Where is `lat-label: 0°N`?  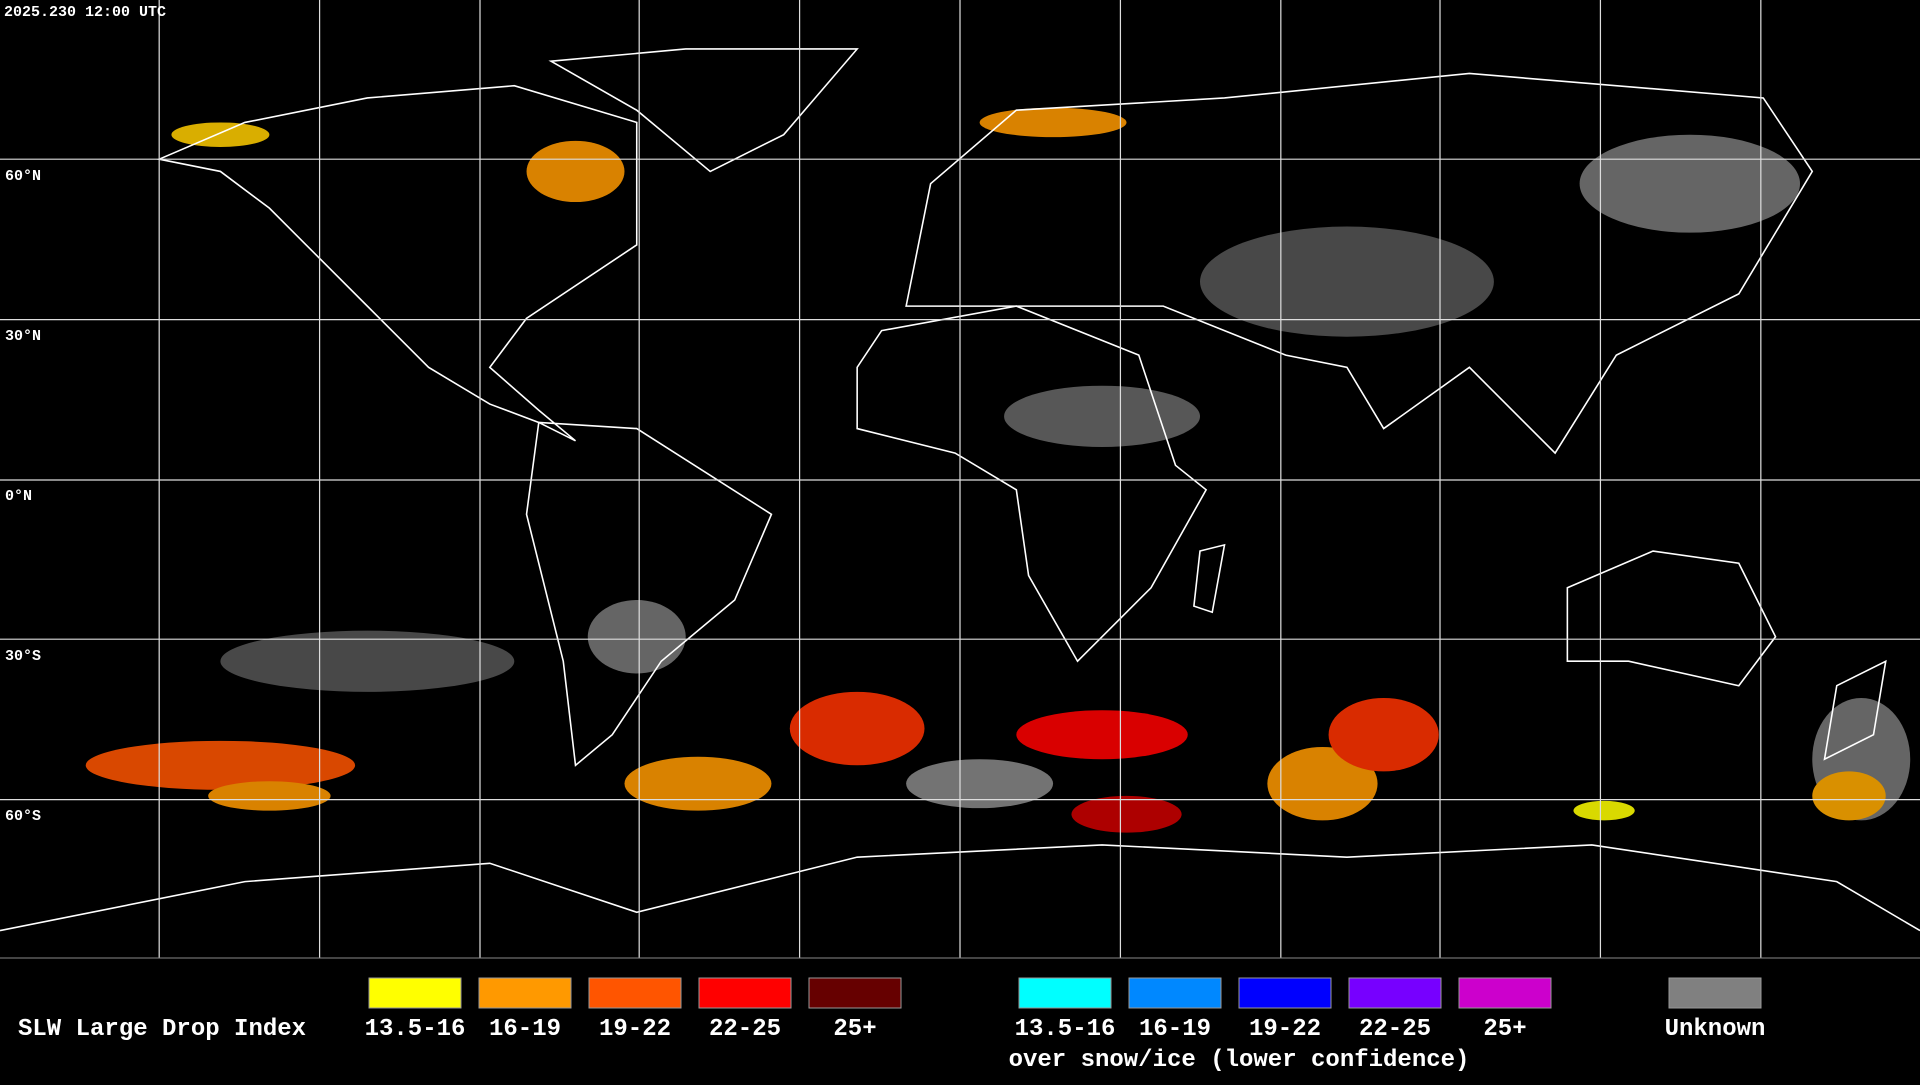 lat-label: 0°N is located at coordinates (18, 496).